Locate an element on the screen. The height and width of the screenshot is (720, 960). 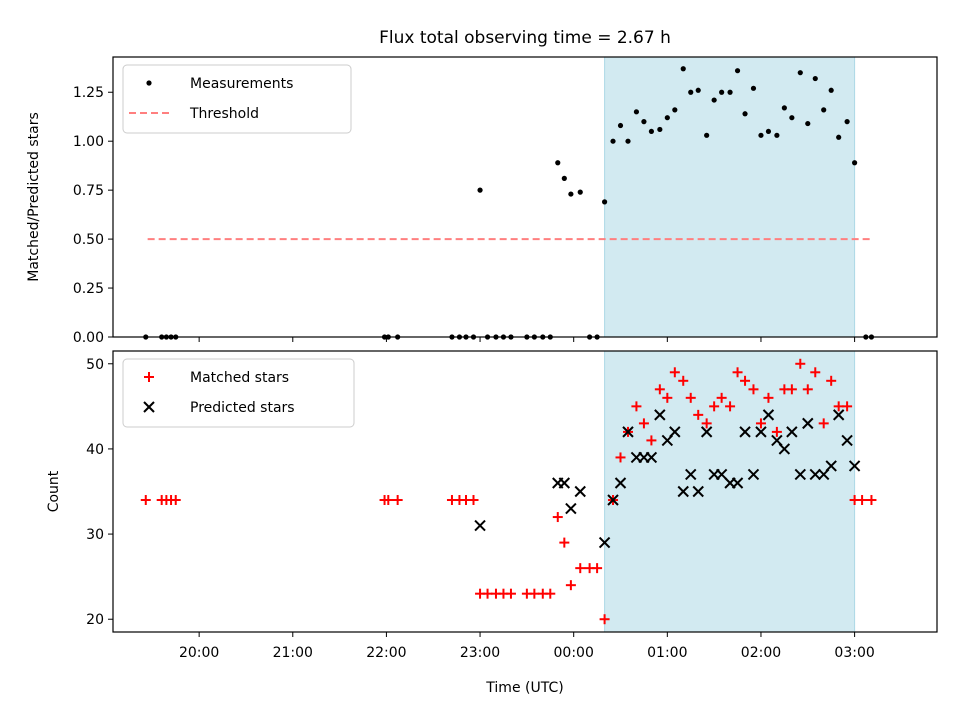
legend-label: Threshold is located at coordinates (224, 114).